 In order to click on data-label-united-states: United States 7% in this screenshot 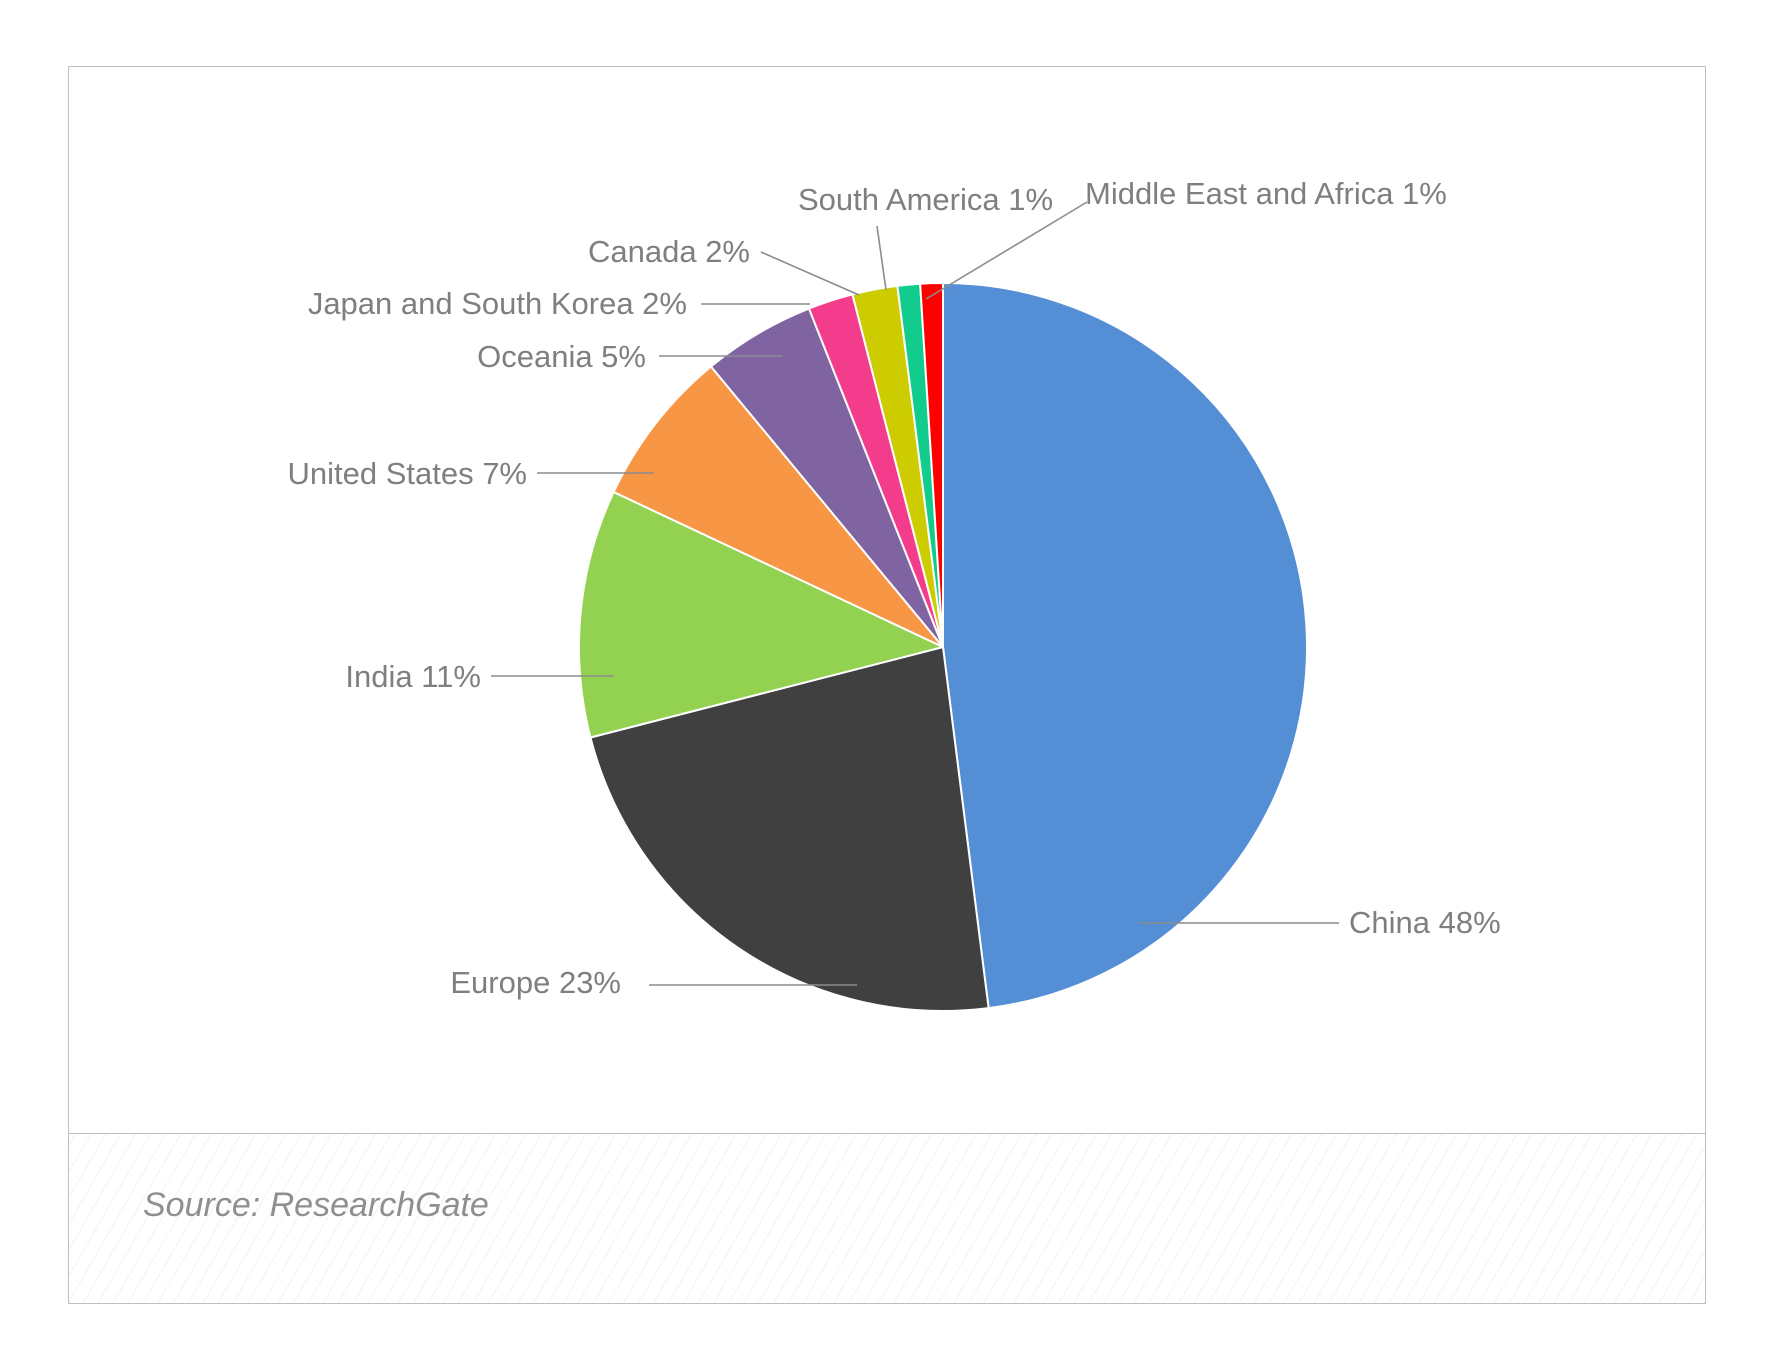, I will do `click(407, 473)`.